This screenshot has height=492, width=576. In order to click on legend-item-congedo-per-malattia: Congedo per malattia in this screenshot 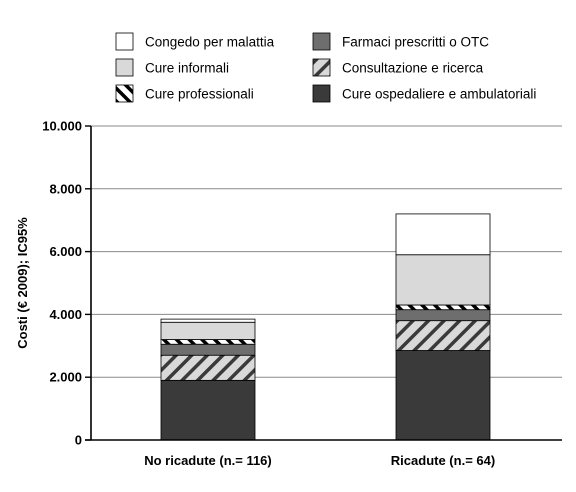, I will do `click(195, 41)`.